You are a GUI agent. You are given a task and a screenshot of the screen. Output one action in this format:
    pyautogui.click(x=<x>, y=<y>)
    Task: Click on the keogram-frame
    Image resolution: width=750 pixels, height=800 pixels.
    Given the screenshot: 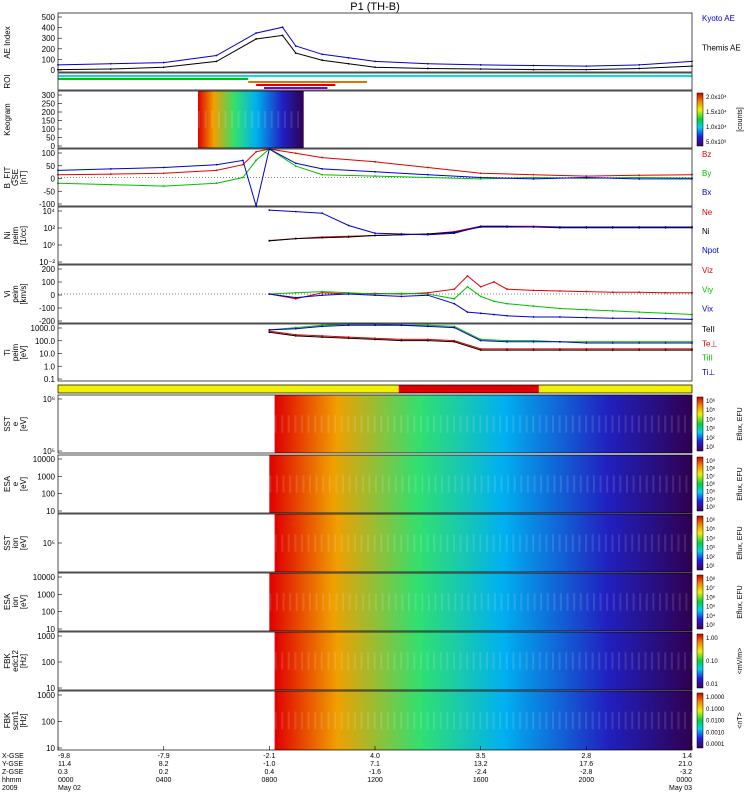 What is the action you would take?
    pyautogui.click(x=375, y=119)
    